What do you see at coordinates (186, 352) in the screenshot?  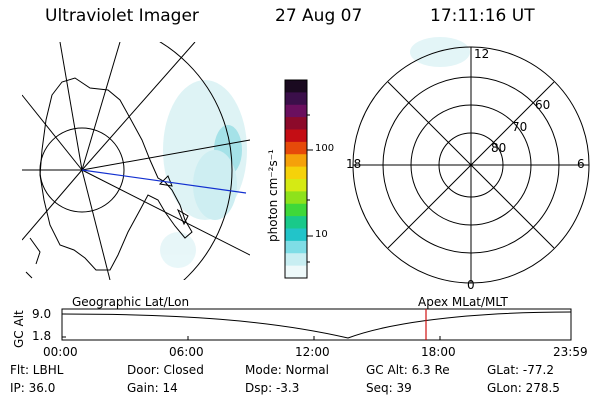 I see `timeline-x-tick-0600: 06:00` at bounding box center [186, 352].